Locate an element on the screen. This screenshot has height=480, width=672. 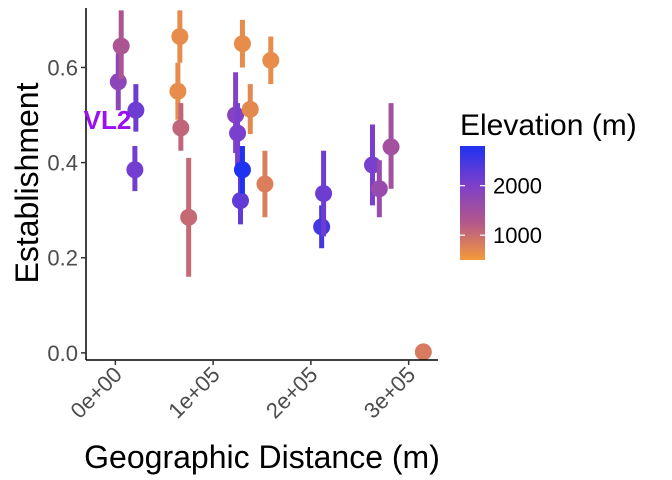
legend-colorbar is located at coordinates (472, 203).